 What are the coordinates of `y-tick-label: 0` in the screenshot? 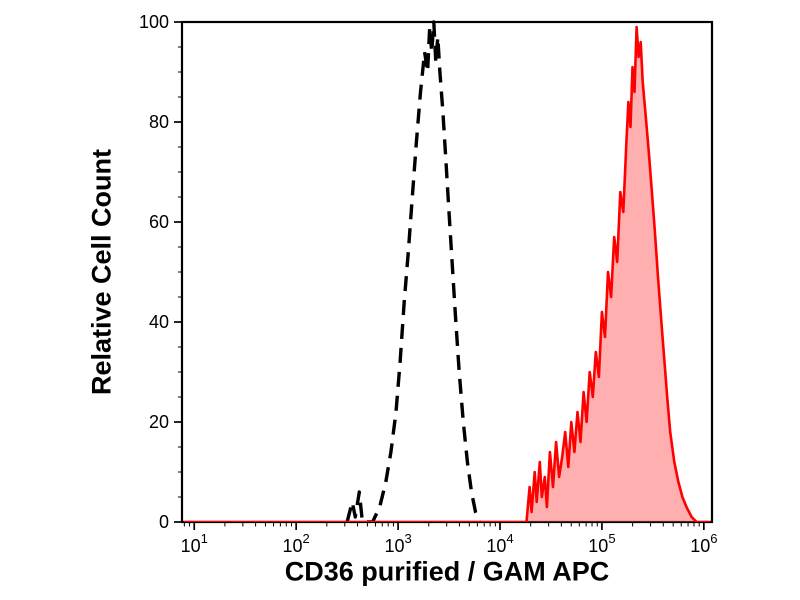 It's located at (164, 522).